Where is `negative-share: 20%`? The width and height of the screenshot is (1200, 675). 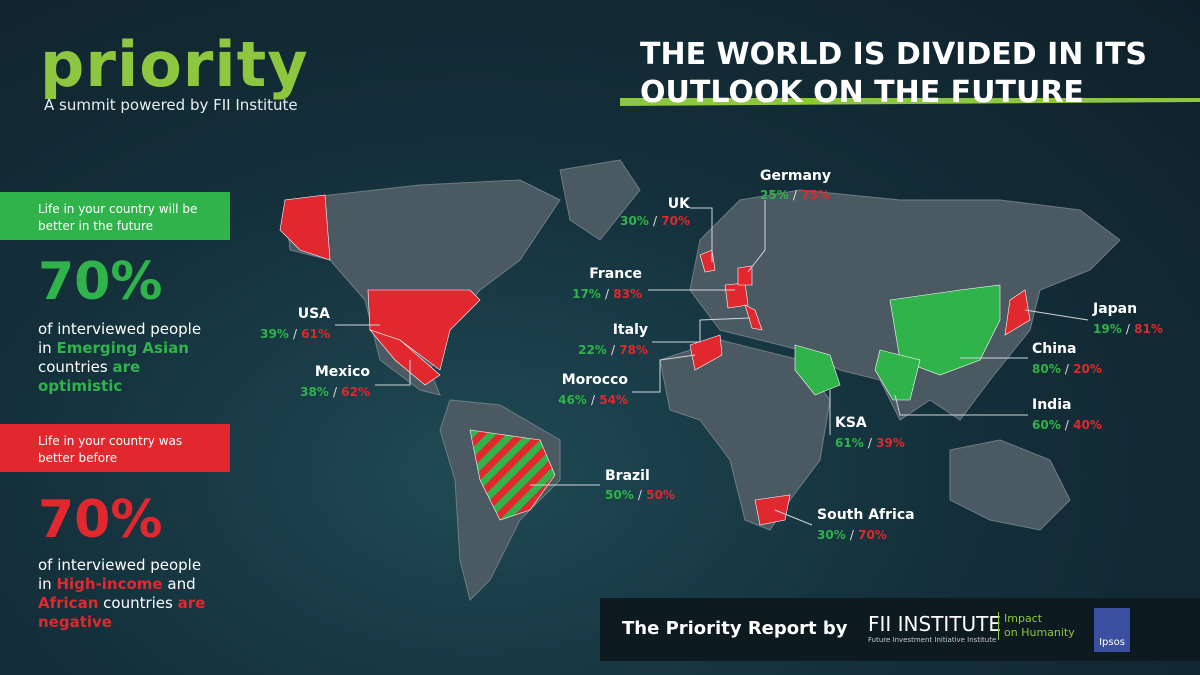 negative-share: 20% is located at coordinates (1087, 369).